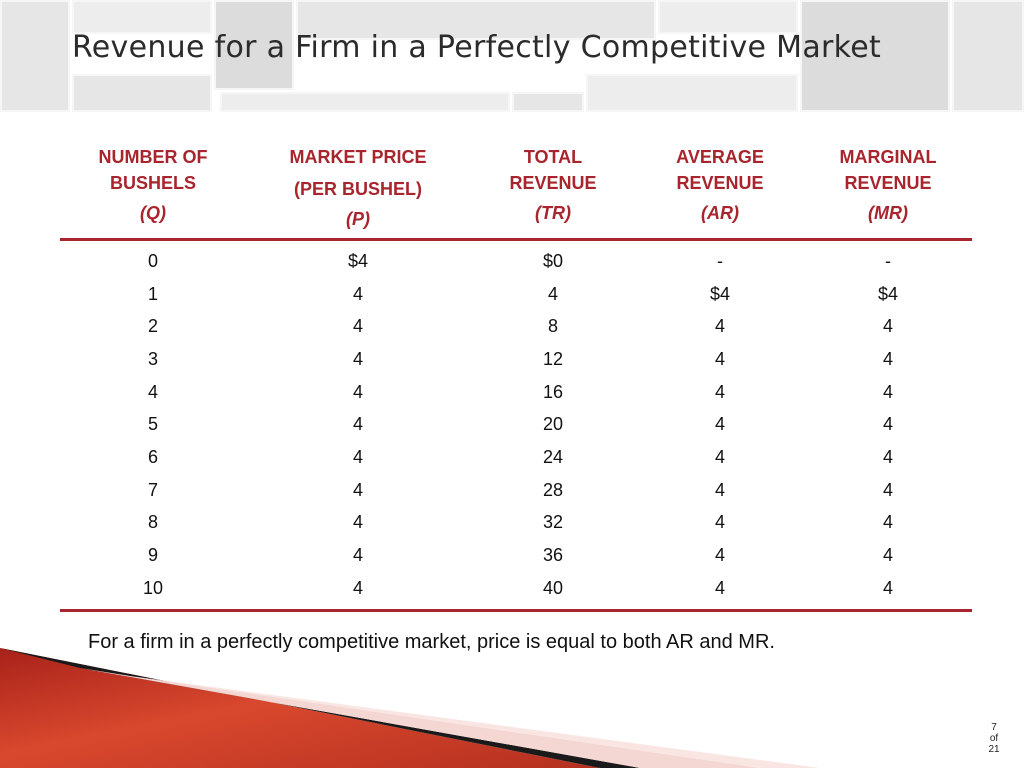  What do you see at coordinates (720, 190) in the screenshot?
I see `header-average-revenue: AVERAGE REVENUE (AR)` at bounding box center [720, 190].